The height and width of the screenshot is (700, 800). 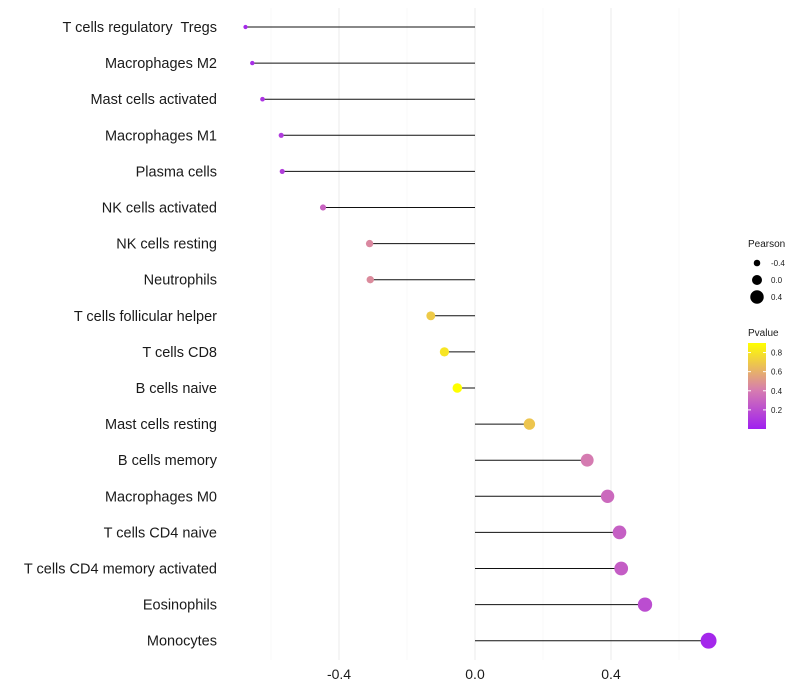 What do you see at coordinates (339, 674) in the screenshot?
I see `x-tick-label: -0.4` at bounding box center [339, 674].